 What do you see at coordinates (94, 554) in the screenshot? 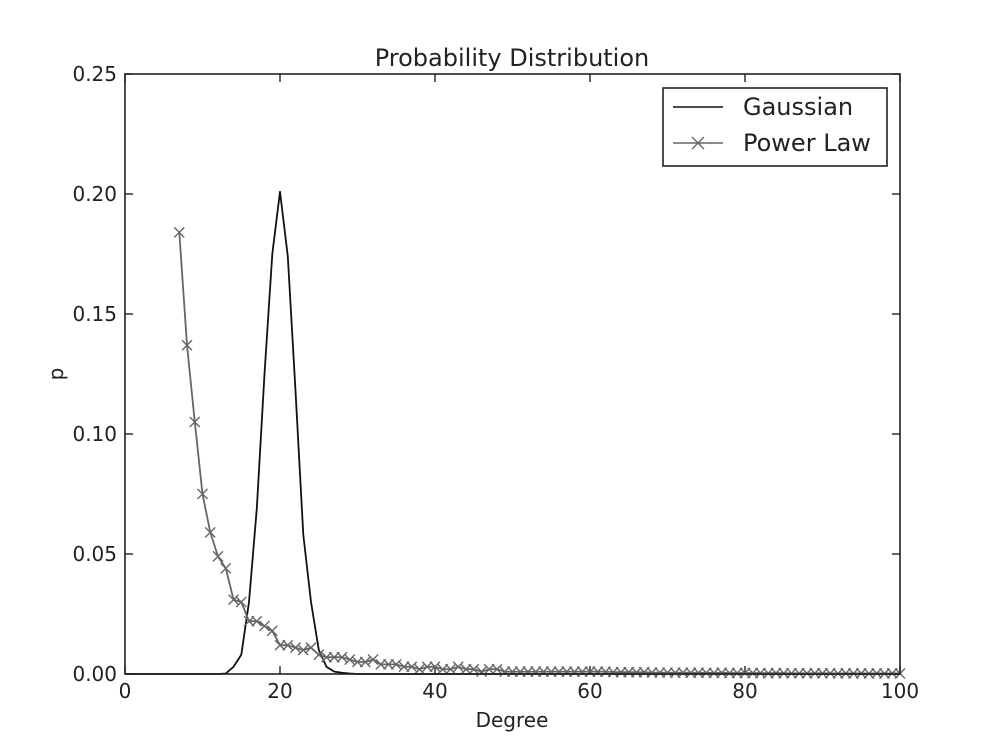
I see `y-tick-label: 0.05` at bounding box center [94, 554].